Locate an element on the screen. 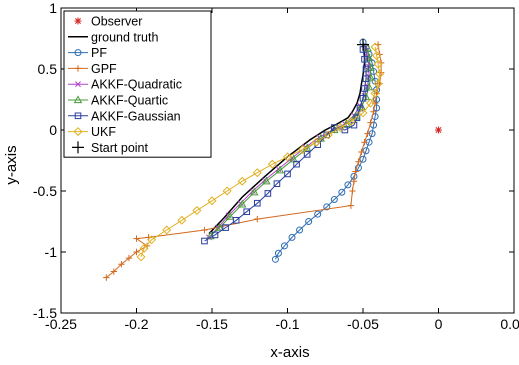  legend-marker-akkf-quadratic is located at coordinates (78, 84).